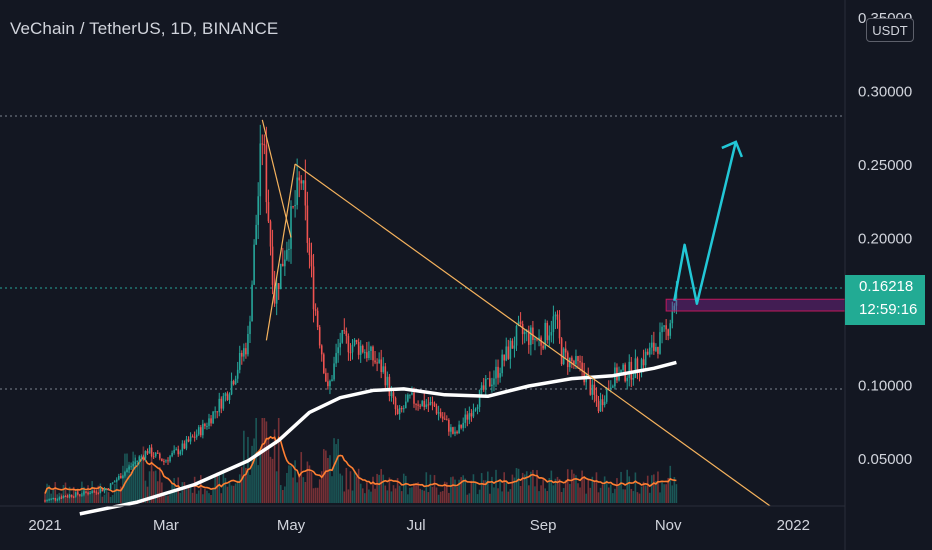 This screenshot has height=550, width=932. What do you see at coordinates (885, 165) in the screenshot?
I see `price-tick-label: 0.25000` at bounding box center [885, 165].